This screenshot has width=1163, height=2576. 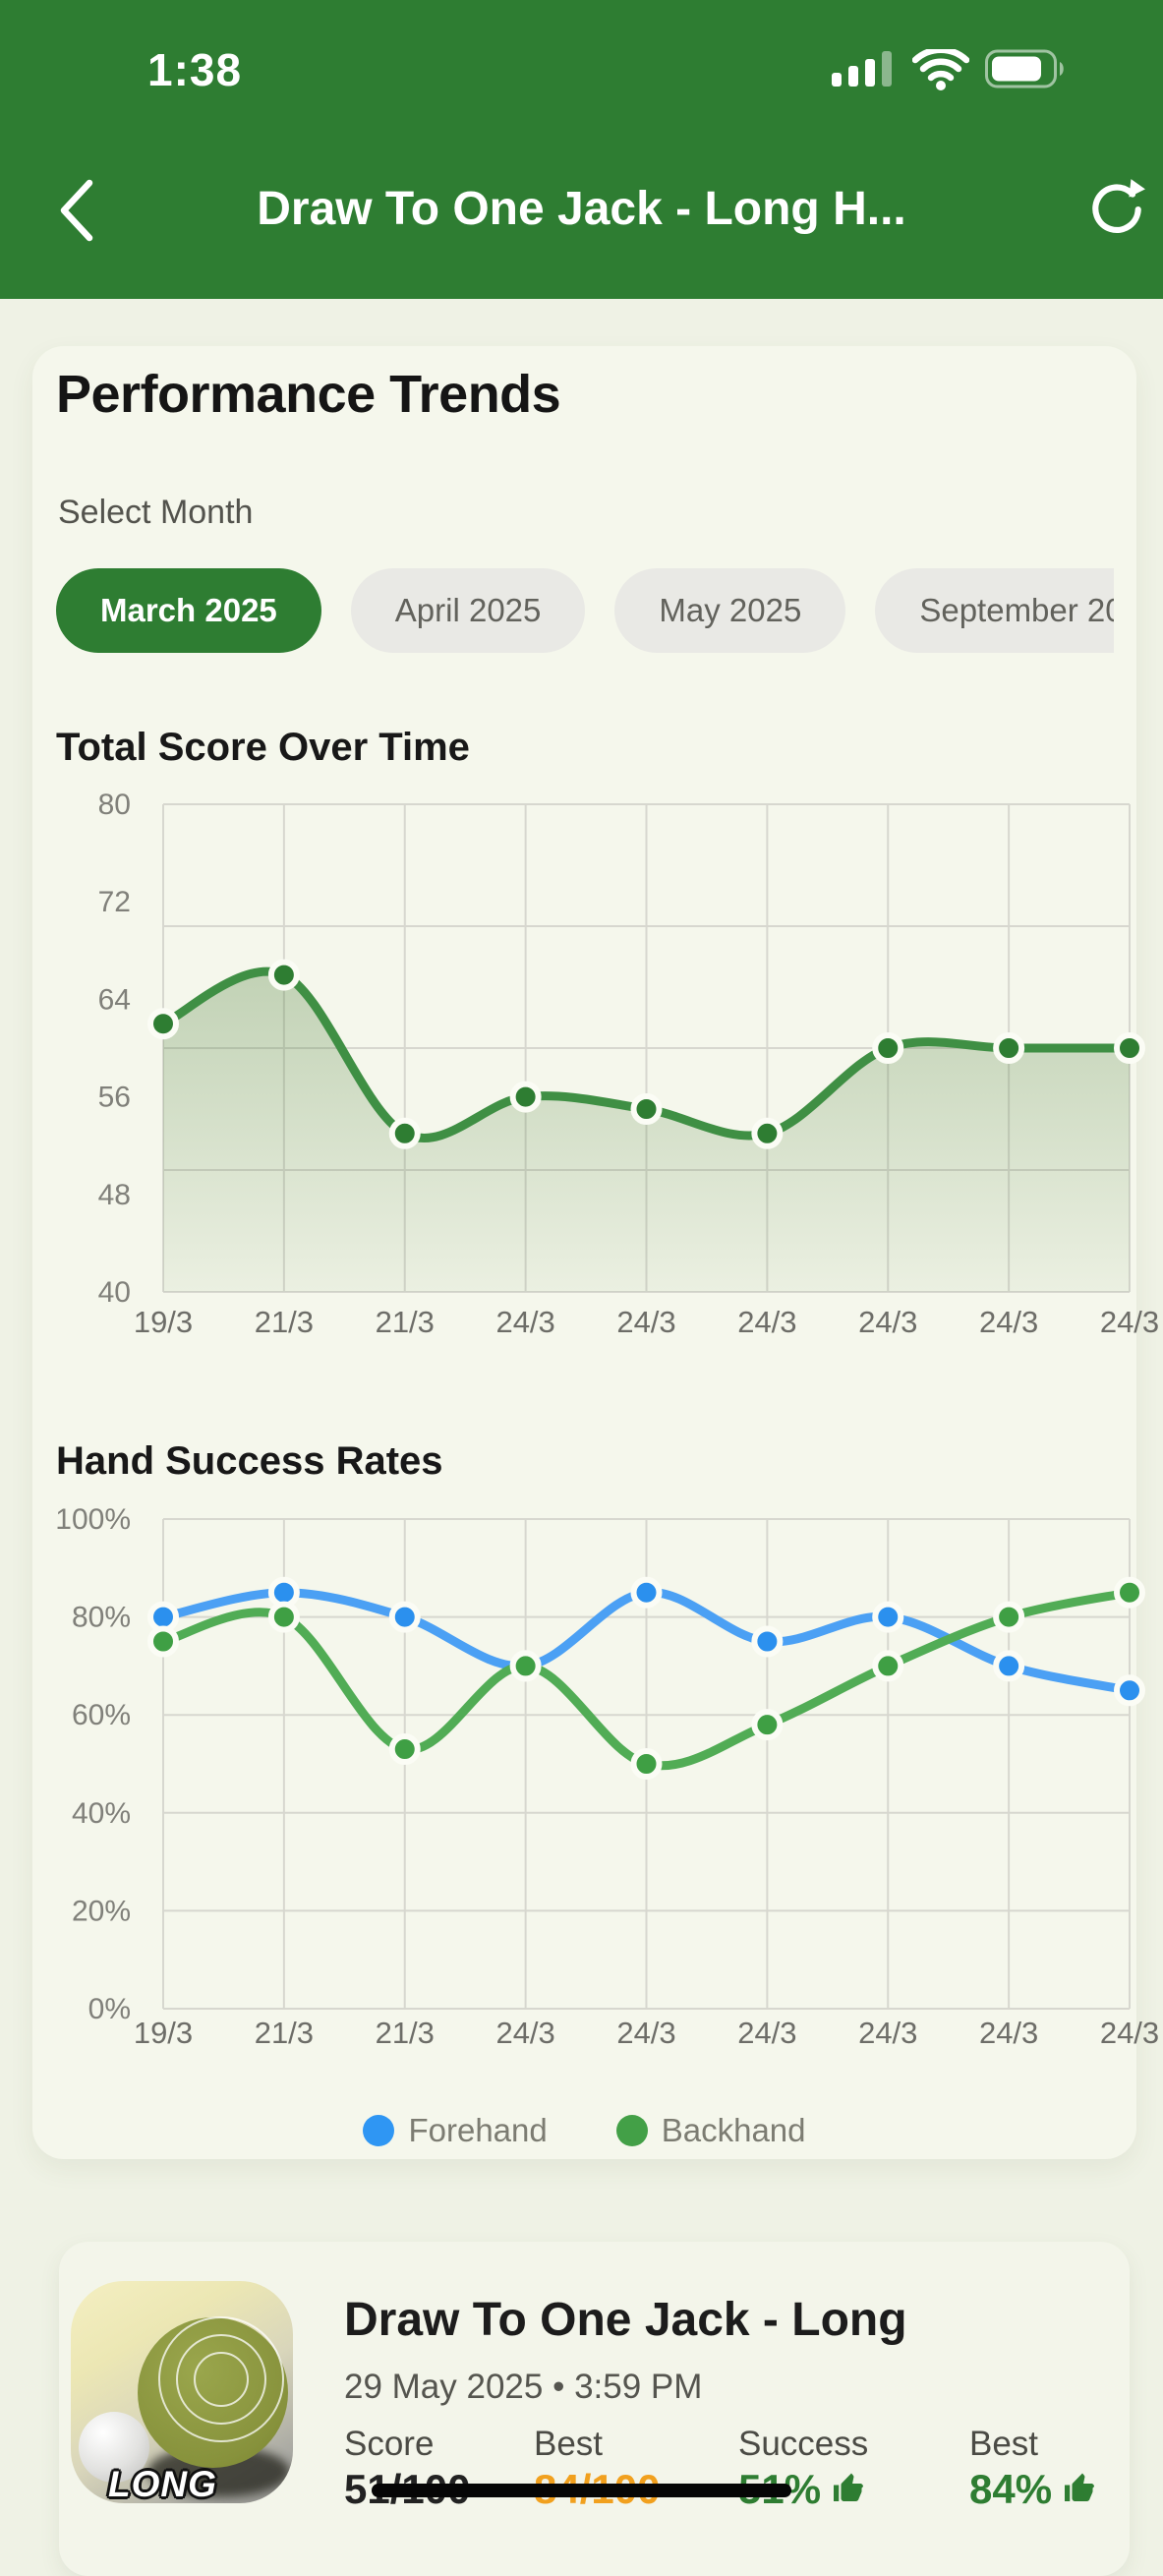 I want to click on month-chip-march-2025: March 2025, so click(x=189, y=610).